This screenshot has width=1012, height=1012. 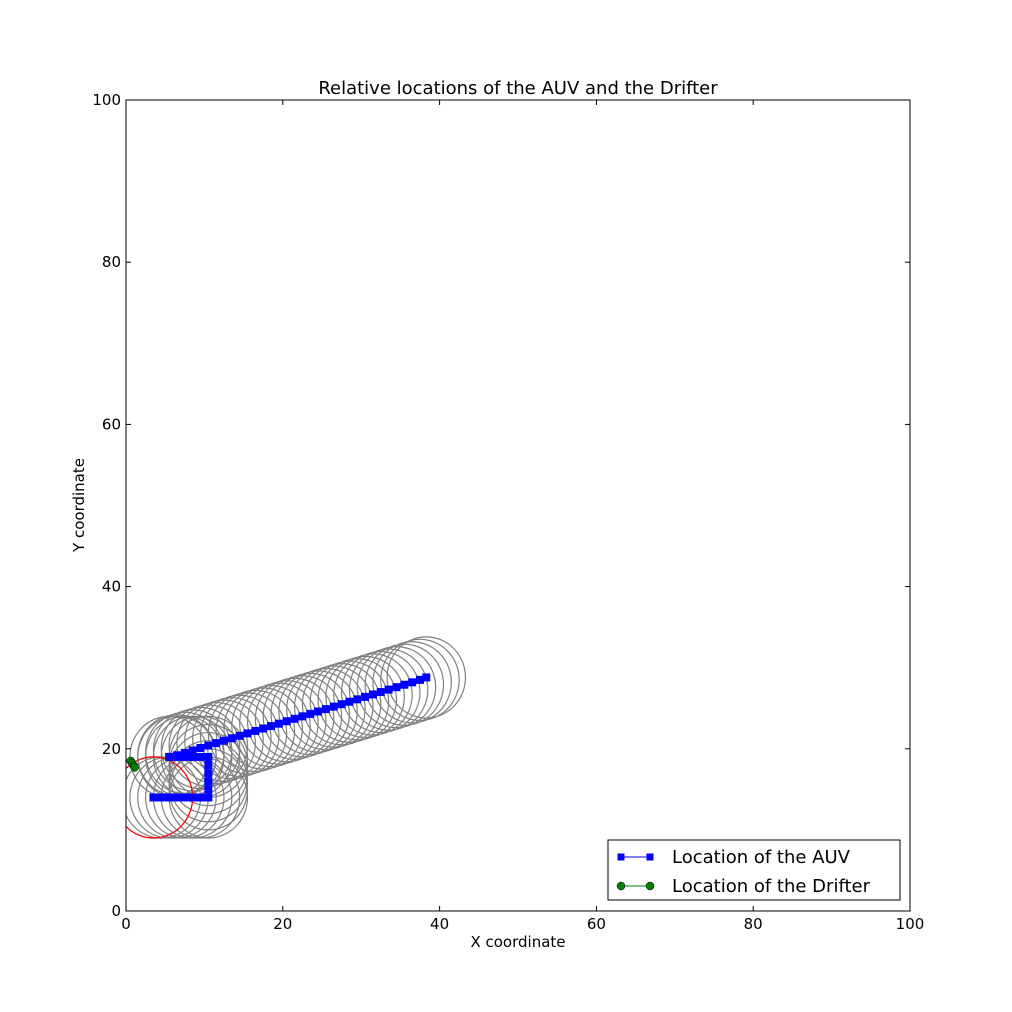 What do you see at coordinates (650, 886) in the screenshot?
I see `legend-drifter-marker-end` at bounding box center [650, 886].